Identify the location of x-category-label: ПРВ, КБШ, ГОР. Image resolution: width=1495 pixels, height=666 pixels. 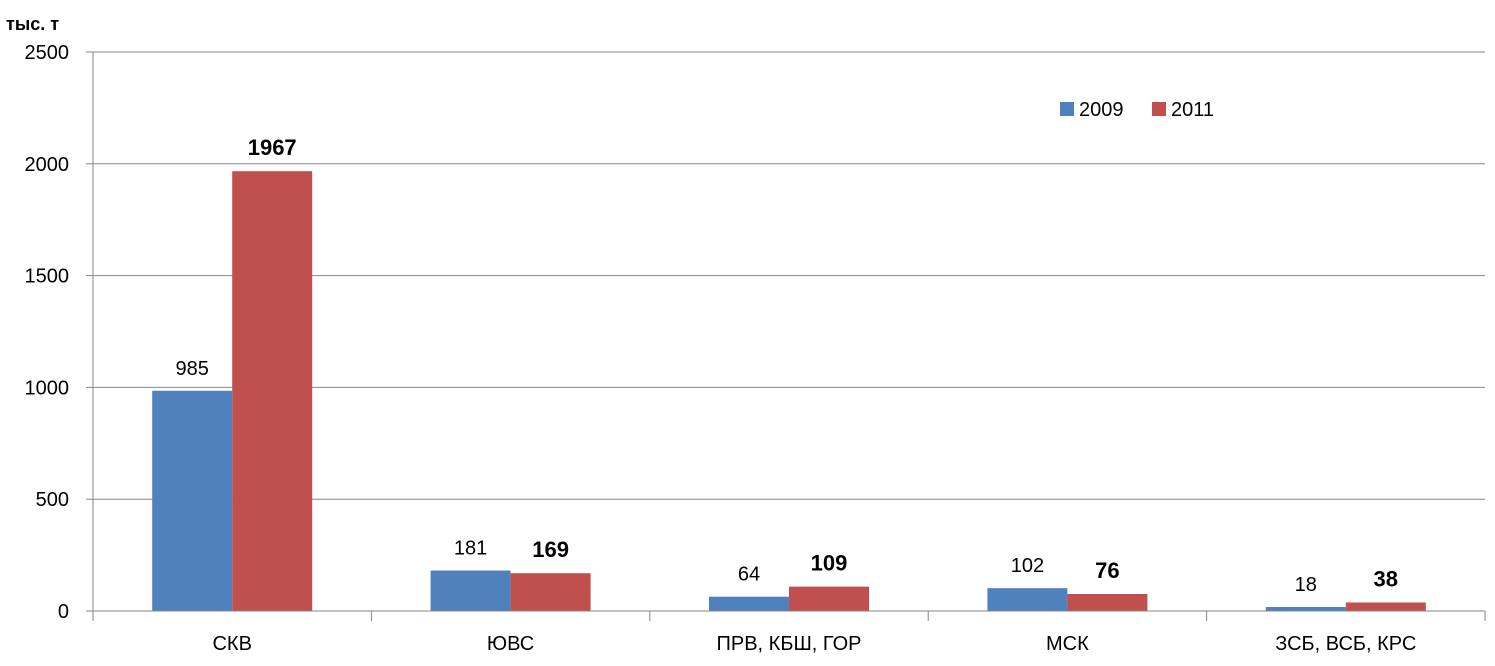
(789, 644).